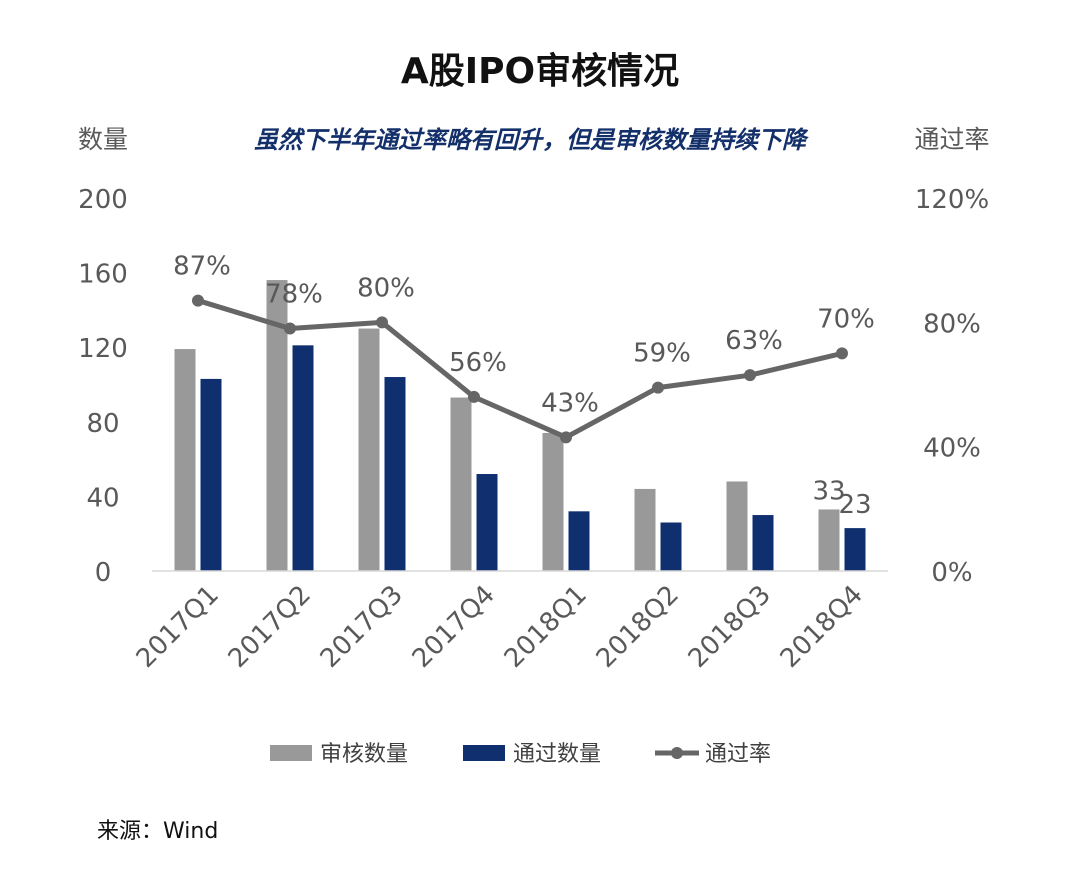 This screenshot has height=875, width=1080. Describe the element at coordinates (829, 540) in the screenshot. I see `bar-审核数量-2018Q4` at that location.